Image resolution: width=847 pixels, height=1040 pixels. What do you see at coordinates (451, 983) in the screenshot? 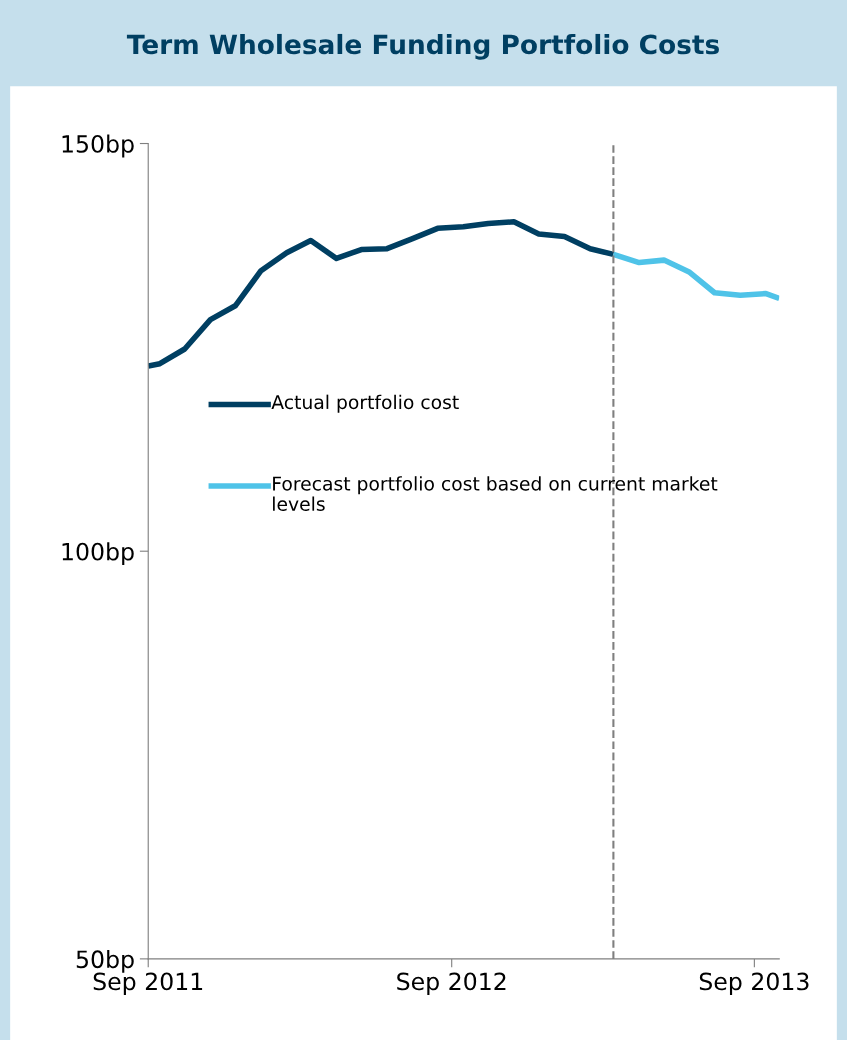
I see `x-tick-label: Sep 2012` at bounding box center [451, 983].